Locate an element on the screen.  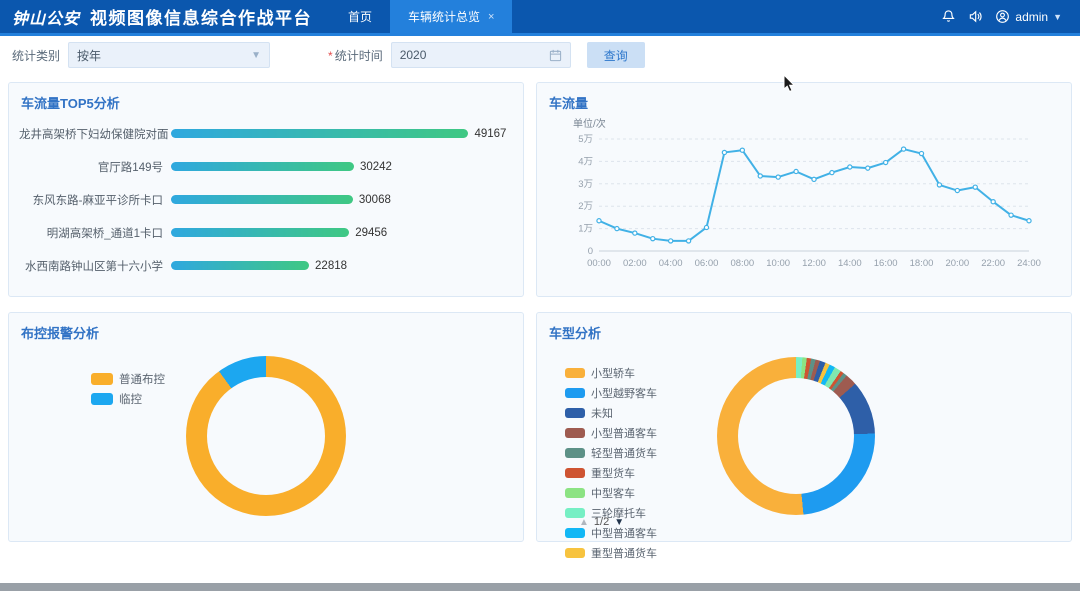
panel-title-flow: 车流量 is located at coordinates (569, 103).